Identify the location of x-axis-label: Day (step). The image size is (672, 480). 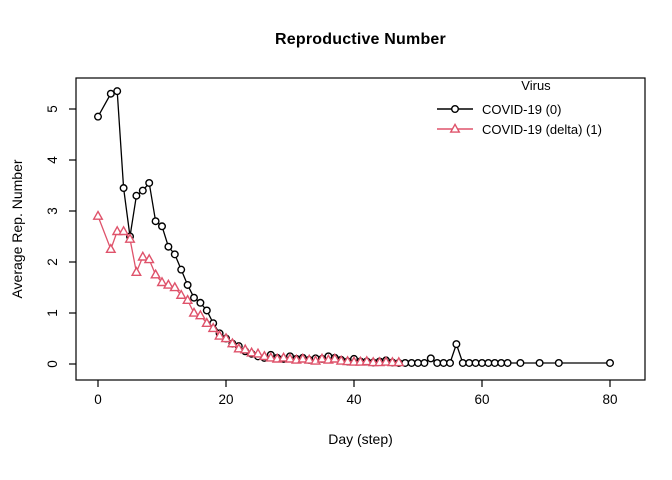
(360, 439).